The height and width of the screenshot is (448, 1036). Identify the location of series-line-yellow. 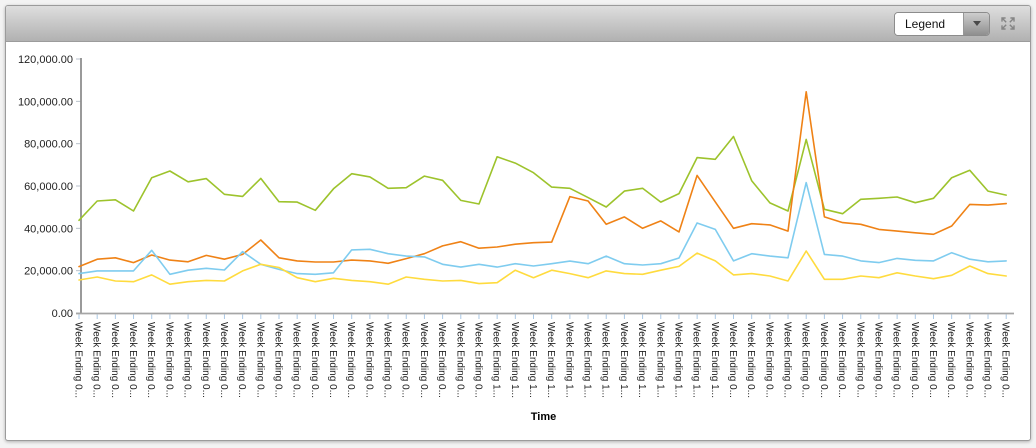
(543, 267).